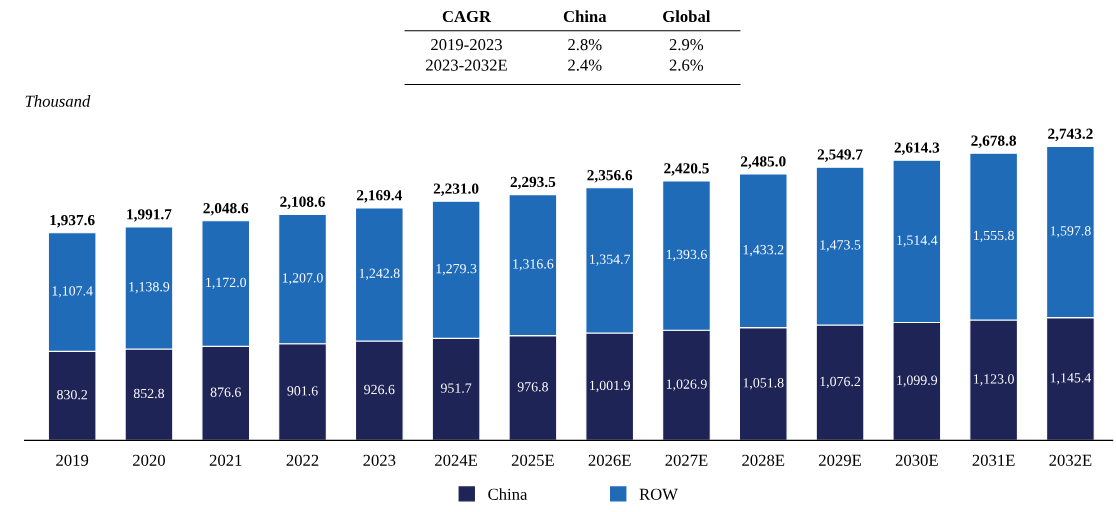 The image size is (1116, 512). Describe the element at coordinates (686, 460) in the screenshot. I see `x-tick-label: 2027E` at that location.